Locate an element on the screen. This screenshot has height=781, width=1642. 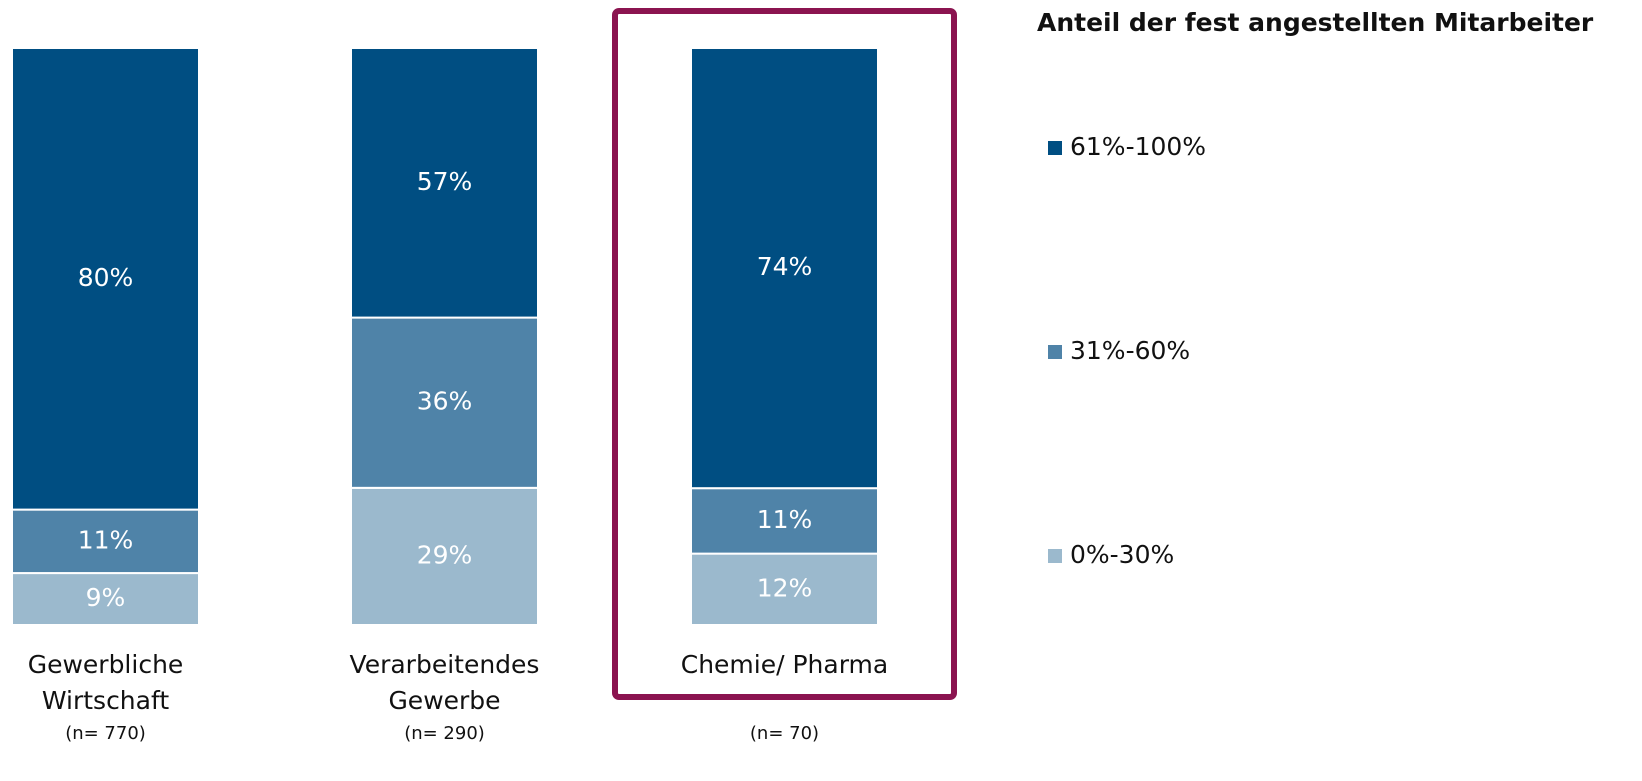
value-label: 80% is located at coordinates (106, 277).